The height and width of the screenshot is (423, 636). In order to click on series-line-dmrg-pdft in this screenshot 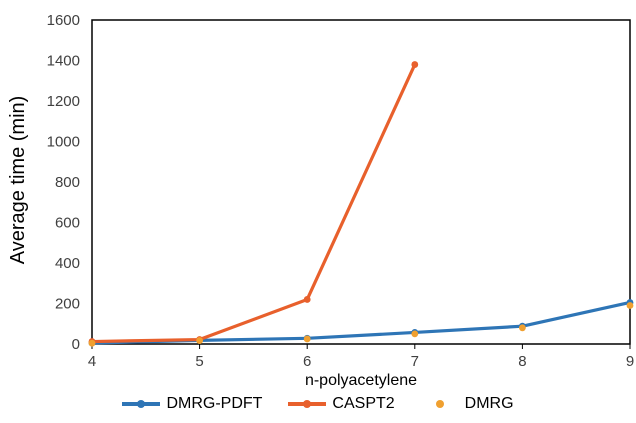, I will do `click(361, 322)`.